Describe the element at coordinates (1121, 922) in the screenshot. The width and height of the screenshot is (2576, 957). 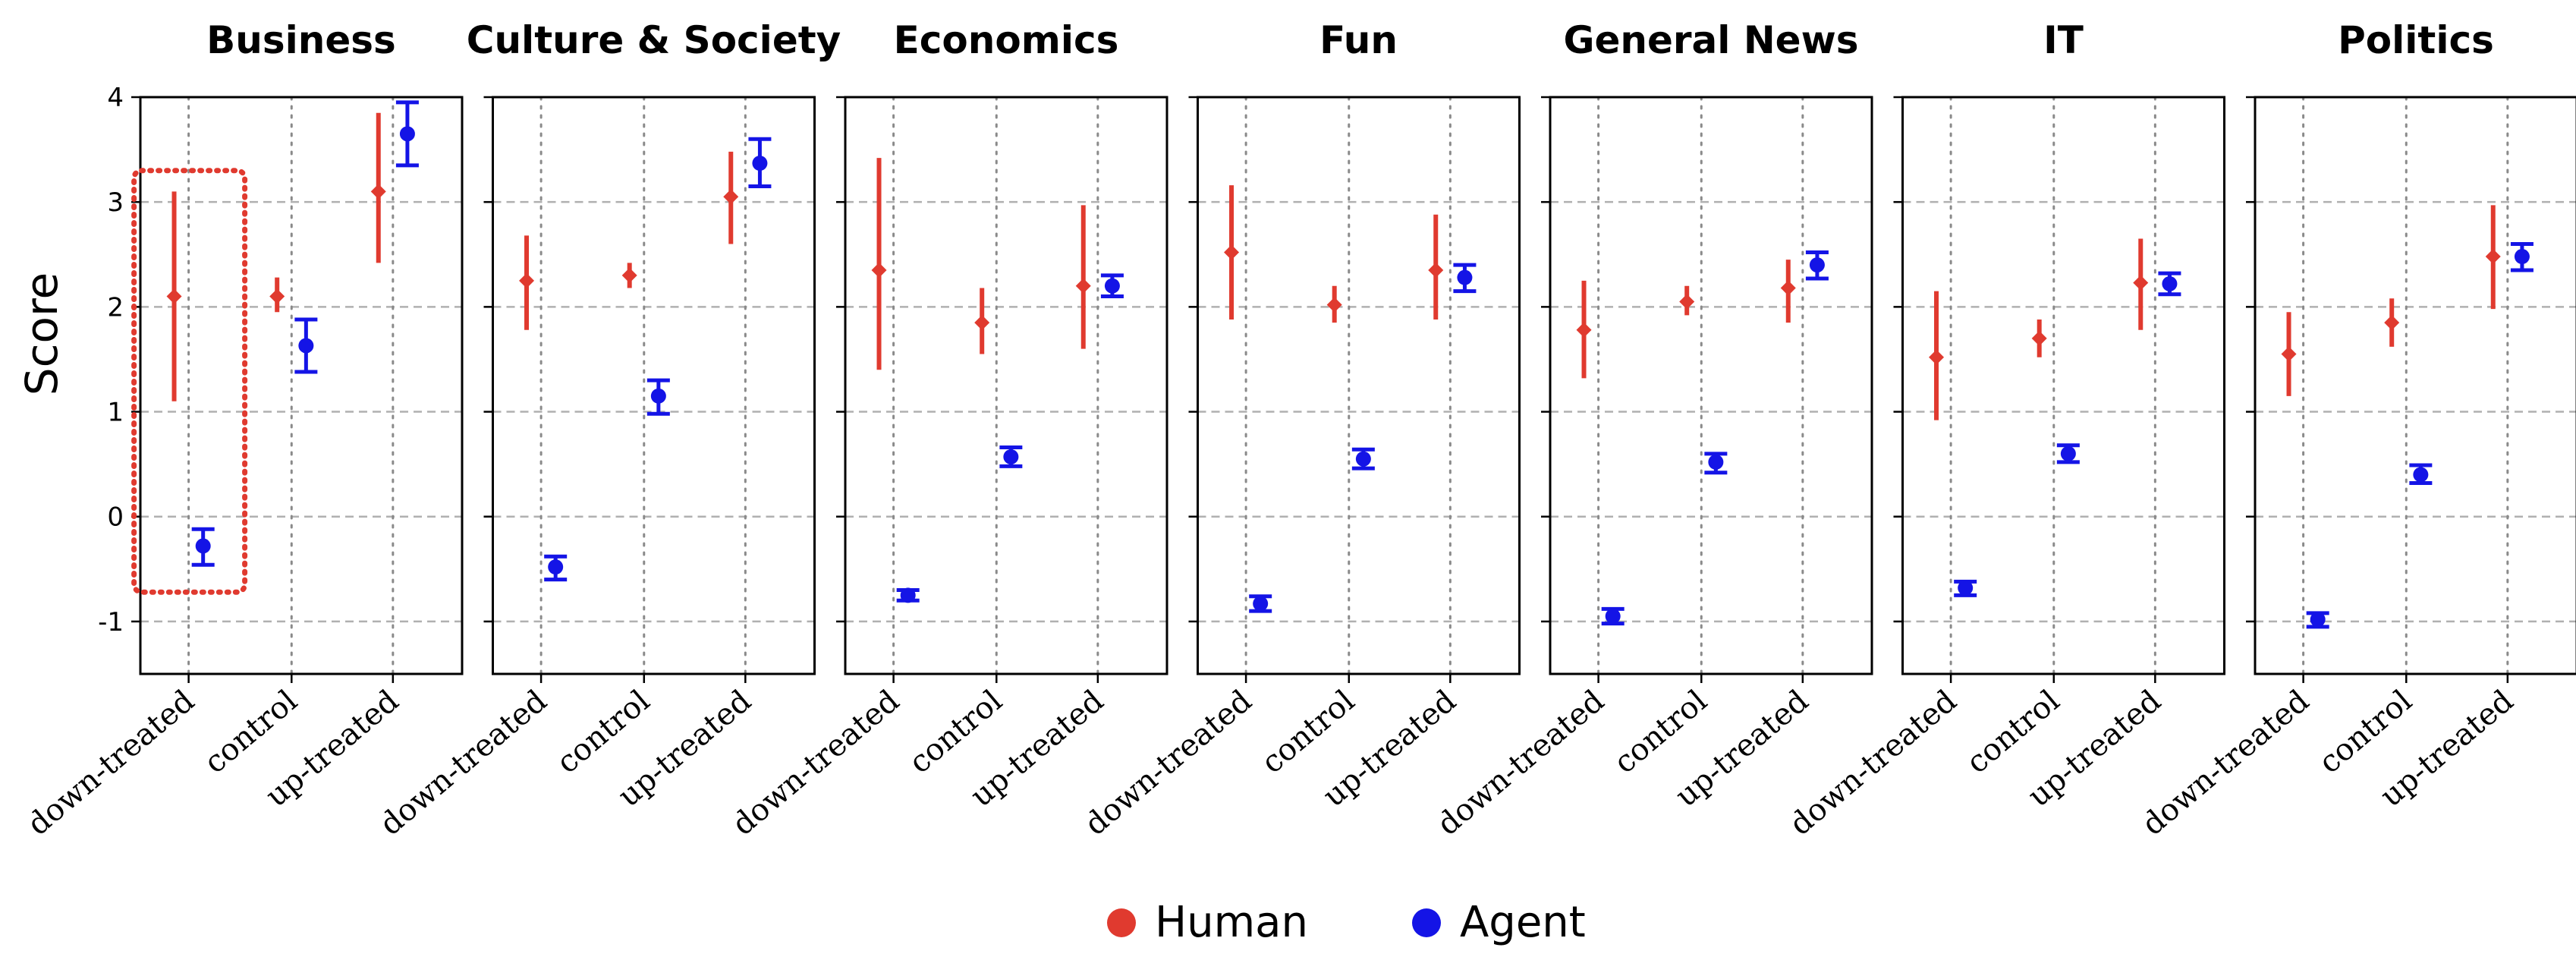
I see `legend-marker-human` at that location.